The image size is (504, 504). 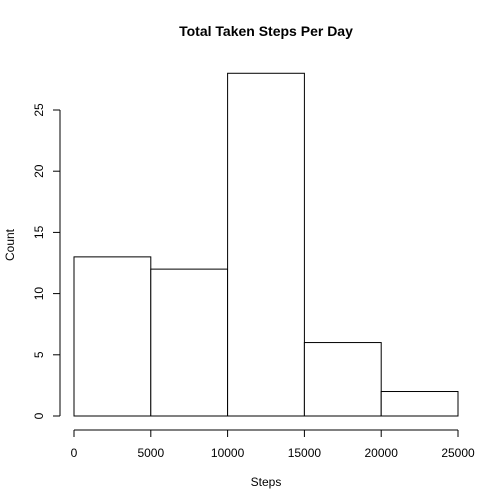 I want to click on x-tick-label-5: 25000, so click(x=458, y=453).